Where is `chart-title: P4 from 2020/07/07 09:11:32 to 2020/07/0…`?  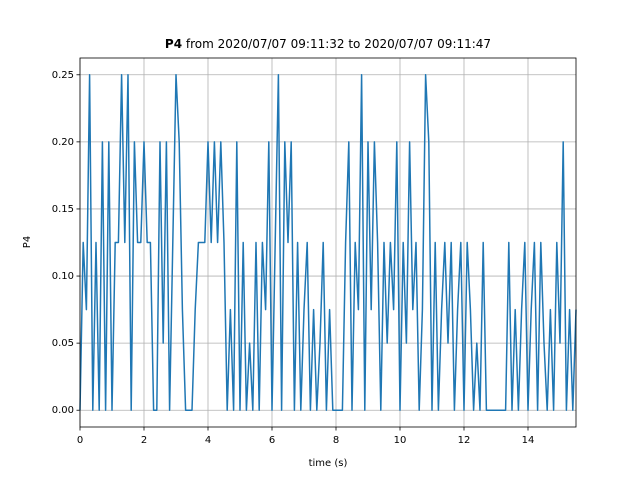 chart-title: P4 from 2020/07/07 09:11:32 to 2020/07/0… is located at coordinates (328, 44).